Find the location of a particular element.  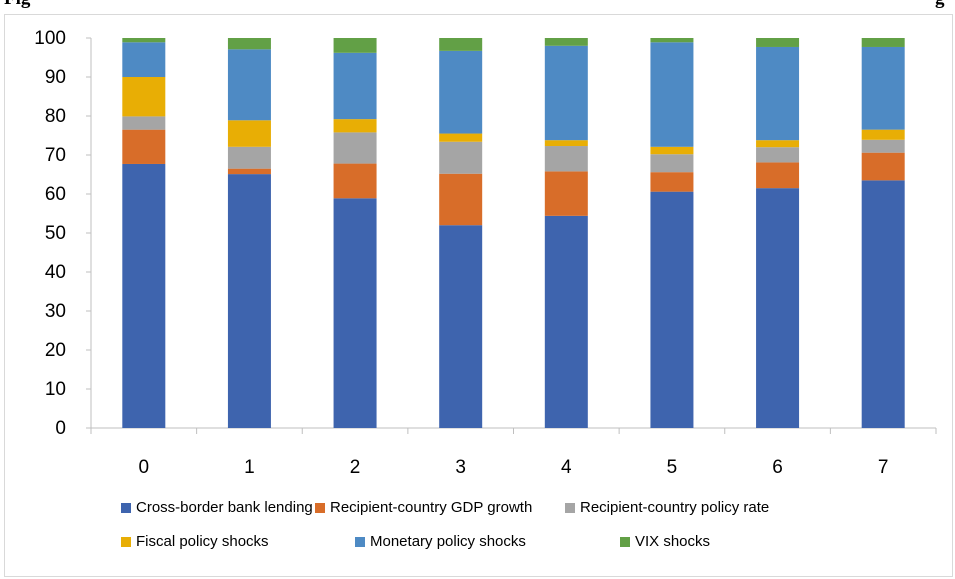

legend-label: VIX shocks is located at coordinates (673, 541).